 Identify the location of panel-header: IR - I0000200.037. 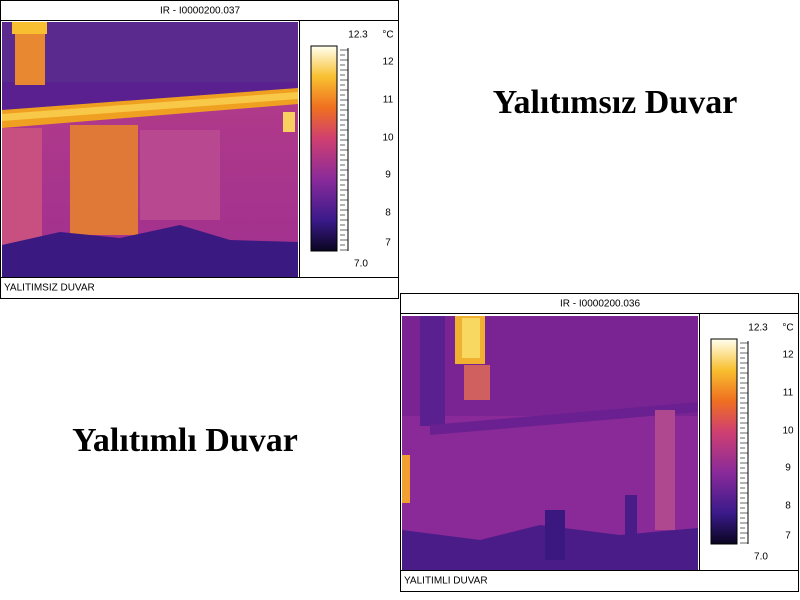
(200, 11).